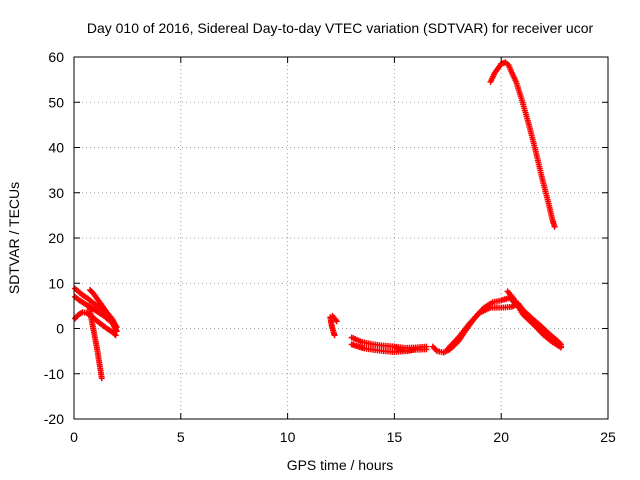  What do you see at coordinates (56, 57) in the screenshot?
I see `y-tick-label: 60` at bounding box center [56, 57].